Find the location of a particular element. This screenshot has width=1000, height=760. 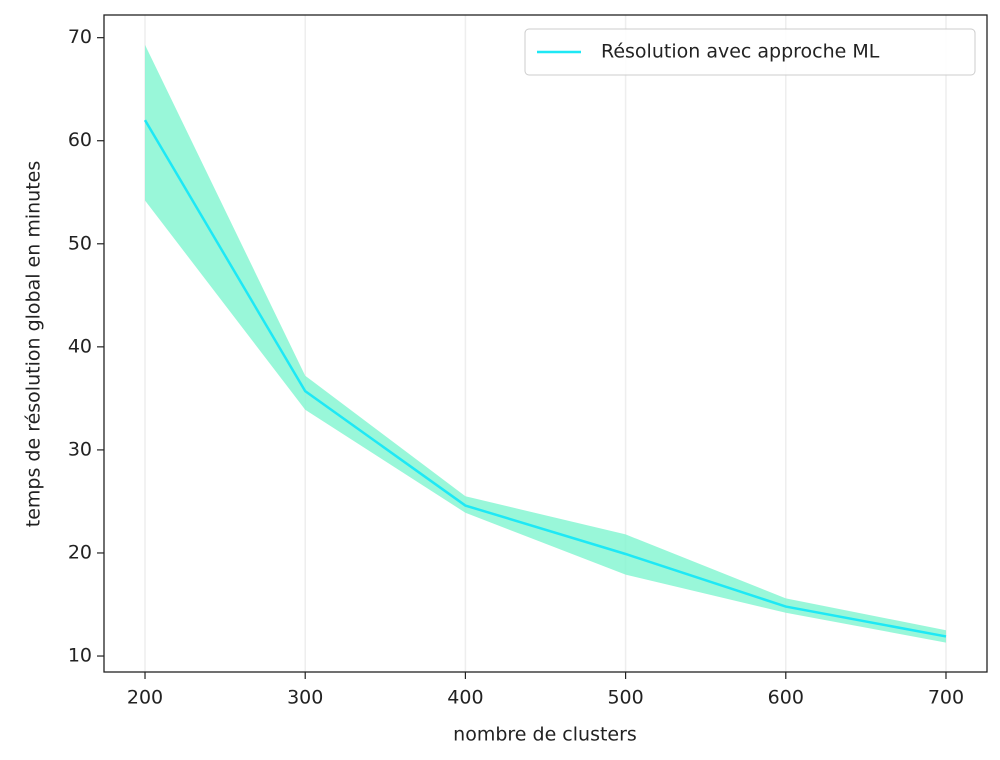

x-tick-label: 200 is located at coordinates (145, 698).